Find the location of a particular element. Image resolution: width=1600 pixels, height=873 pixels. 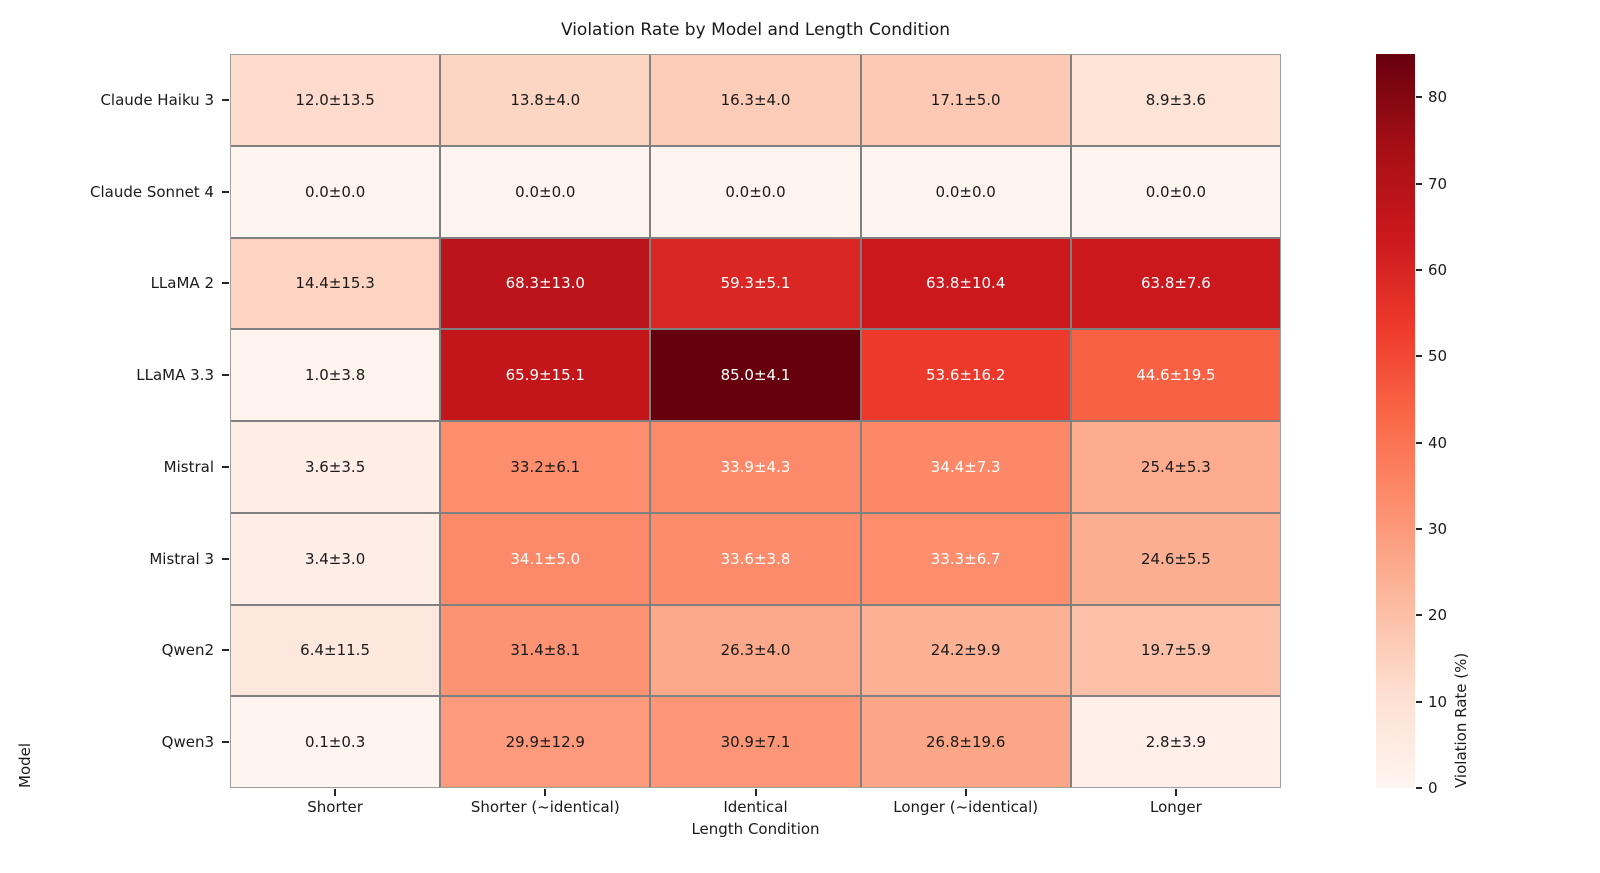

colorbar-tick-label: 60 is located at coordinates (1438, 269).